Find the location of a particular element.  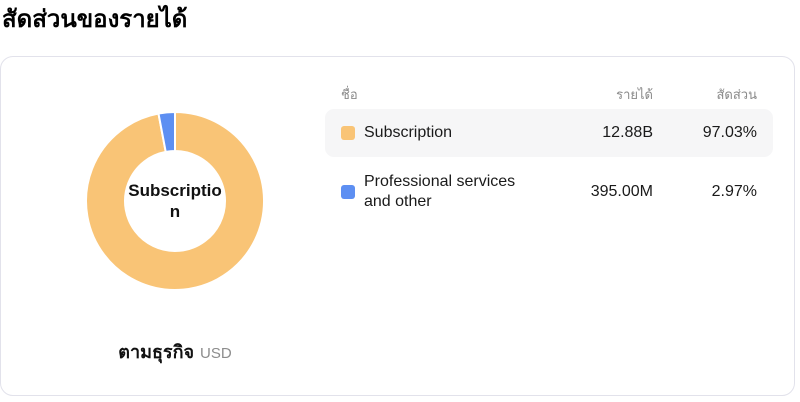

header-share: สัดส่วน is located at coordinates (737, 94).